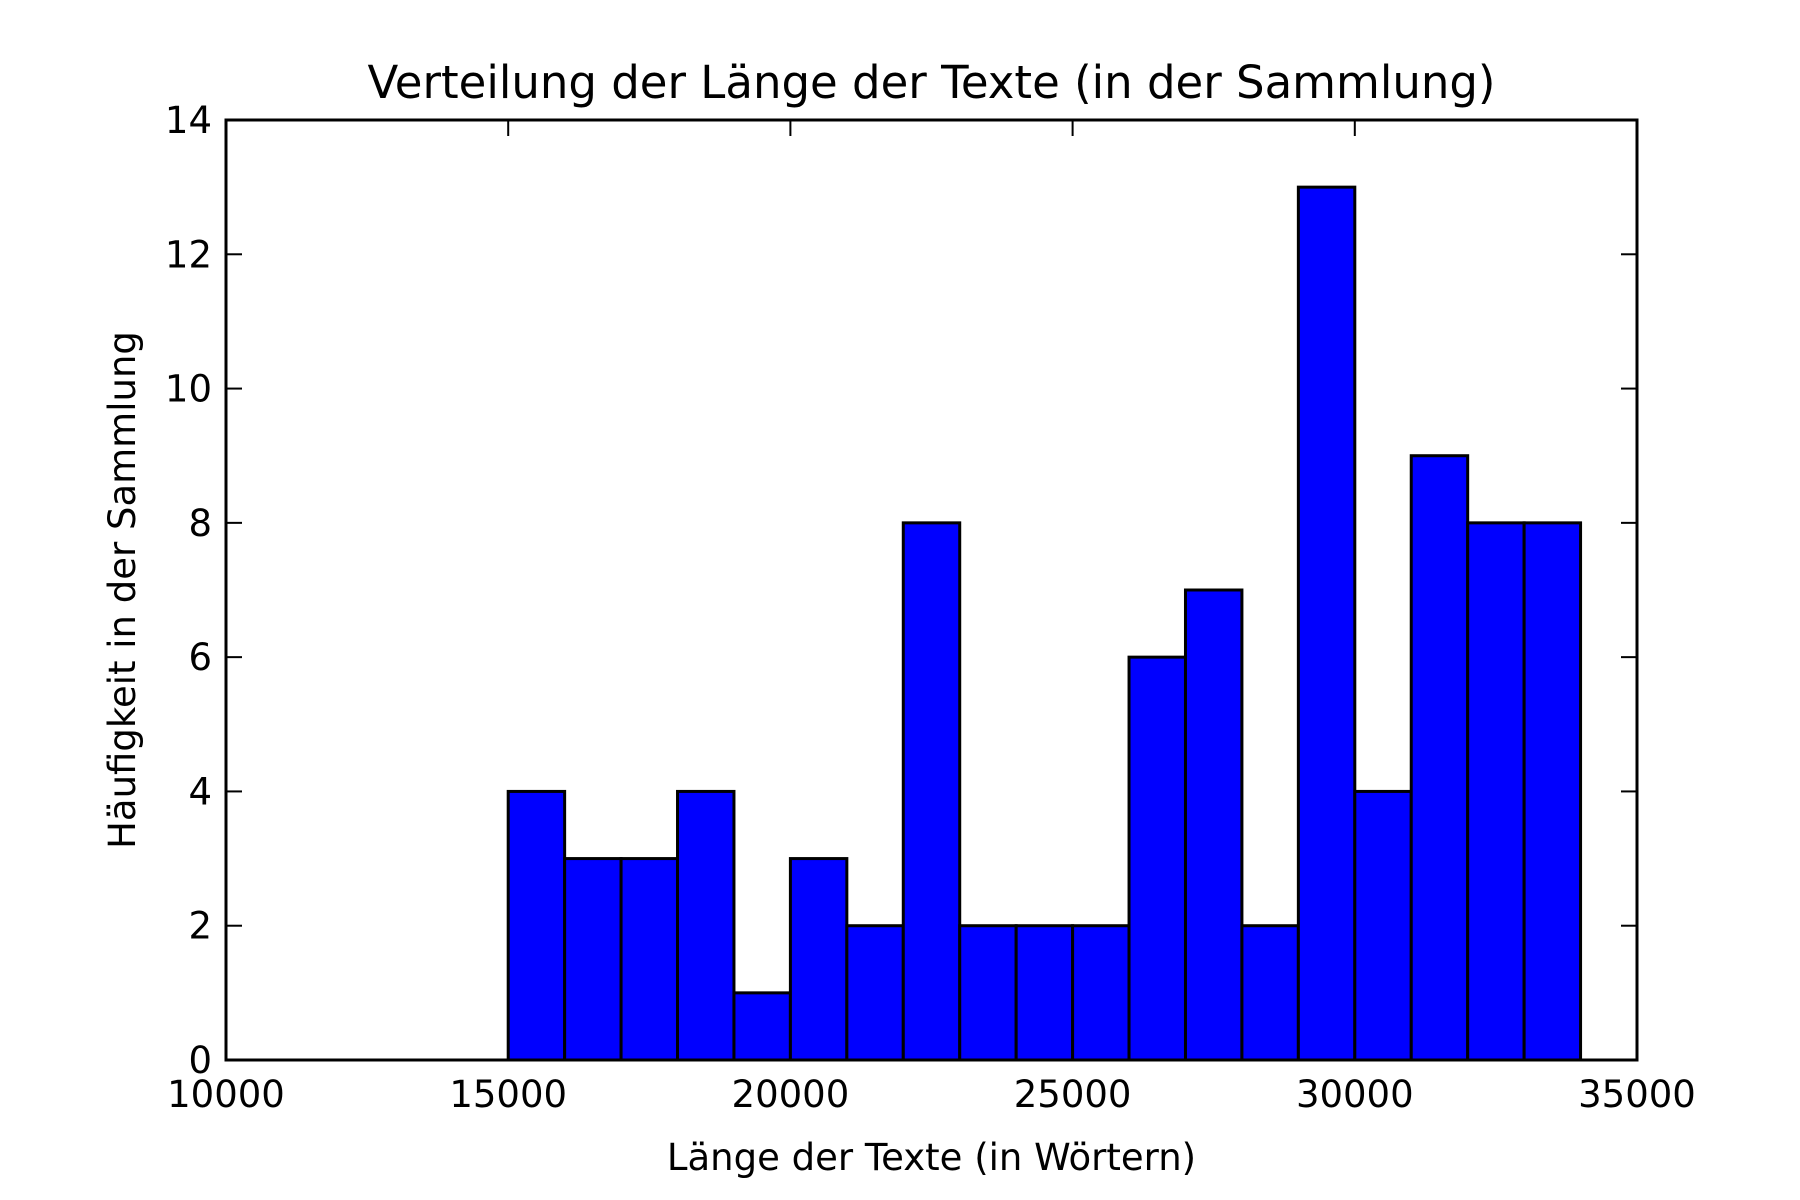 The height and width of the screenshot is (1200, 1800). I want to click on y-tick-label: 10, so click(188, 389).